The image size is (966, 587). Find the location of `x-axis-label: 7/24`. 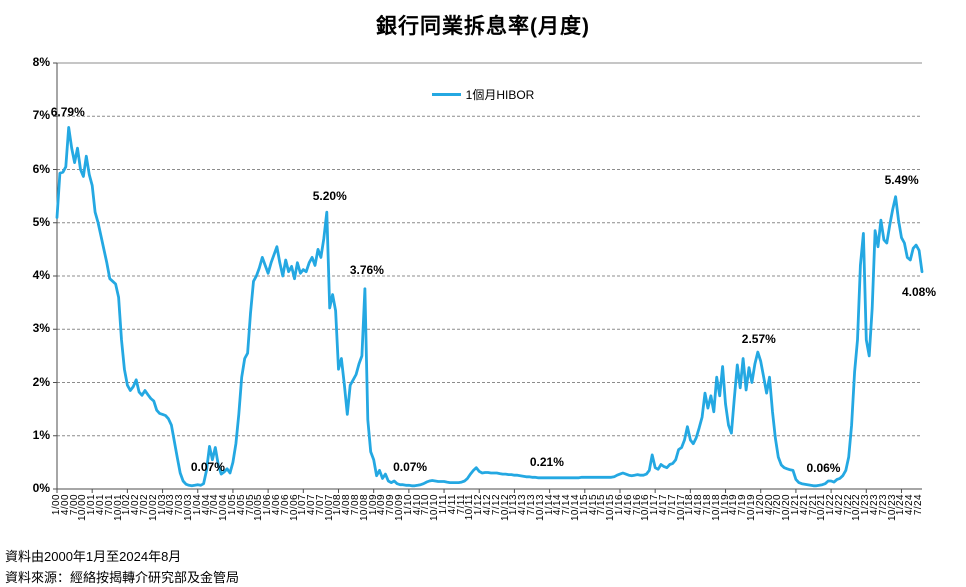

x-axis-label: 7/24 is located at coordinates (919, 505).